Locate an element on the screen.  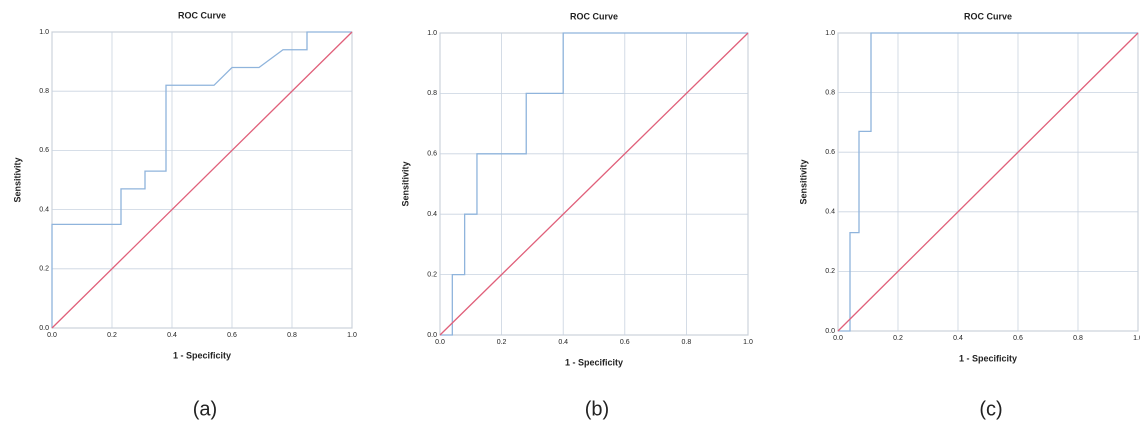
caption: (b) is located at coordinates (597, 409).